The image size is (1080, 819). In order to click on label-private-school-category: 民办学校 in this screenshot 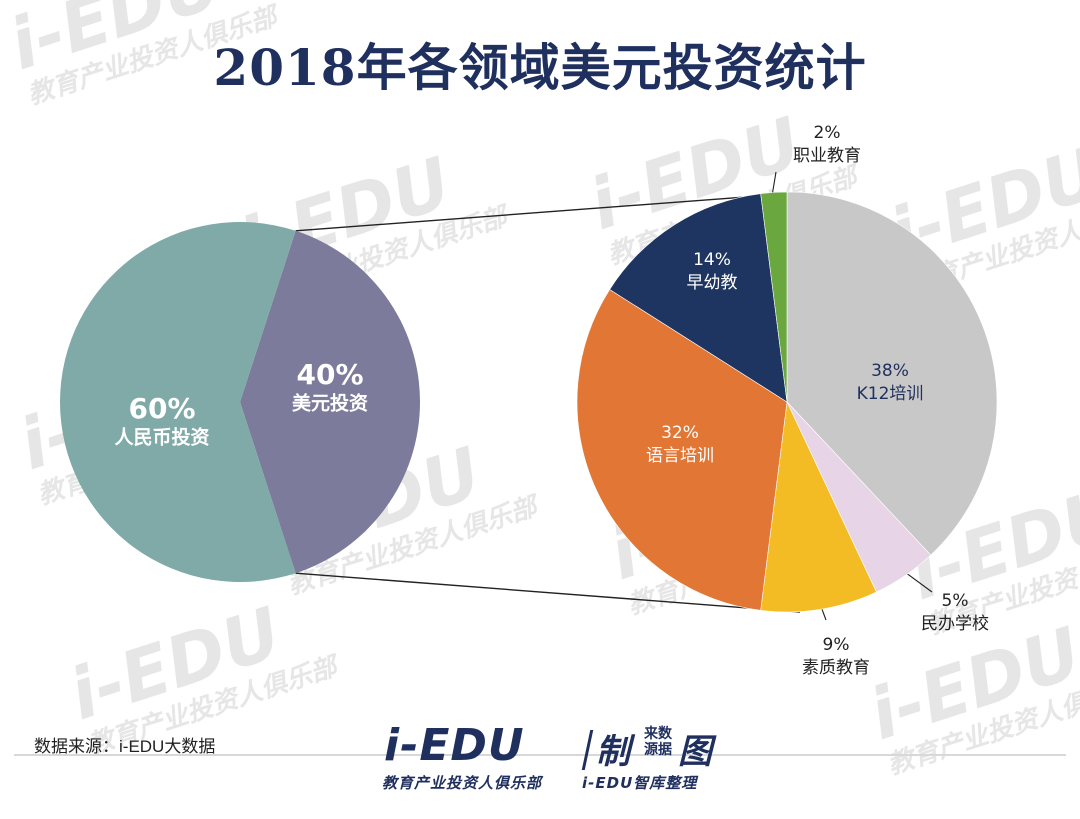, I will do `click(955, 624)`.